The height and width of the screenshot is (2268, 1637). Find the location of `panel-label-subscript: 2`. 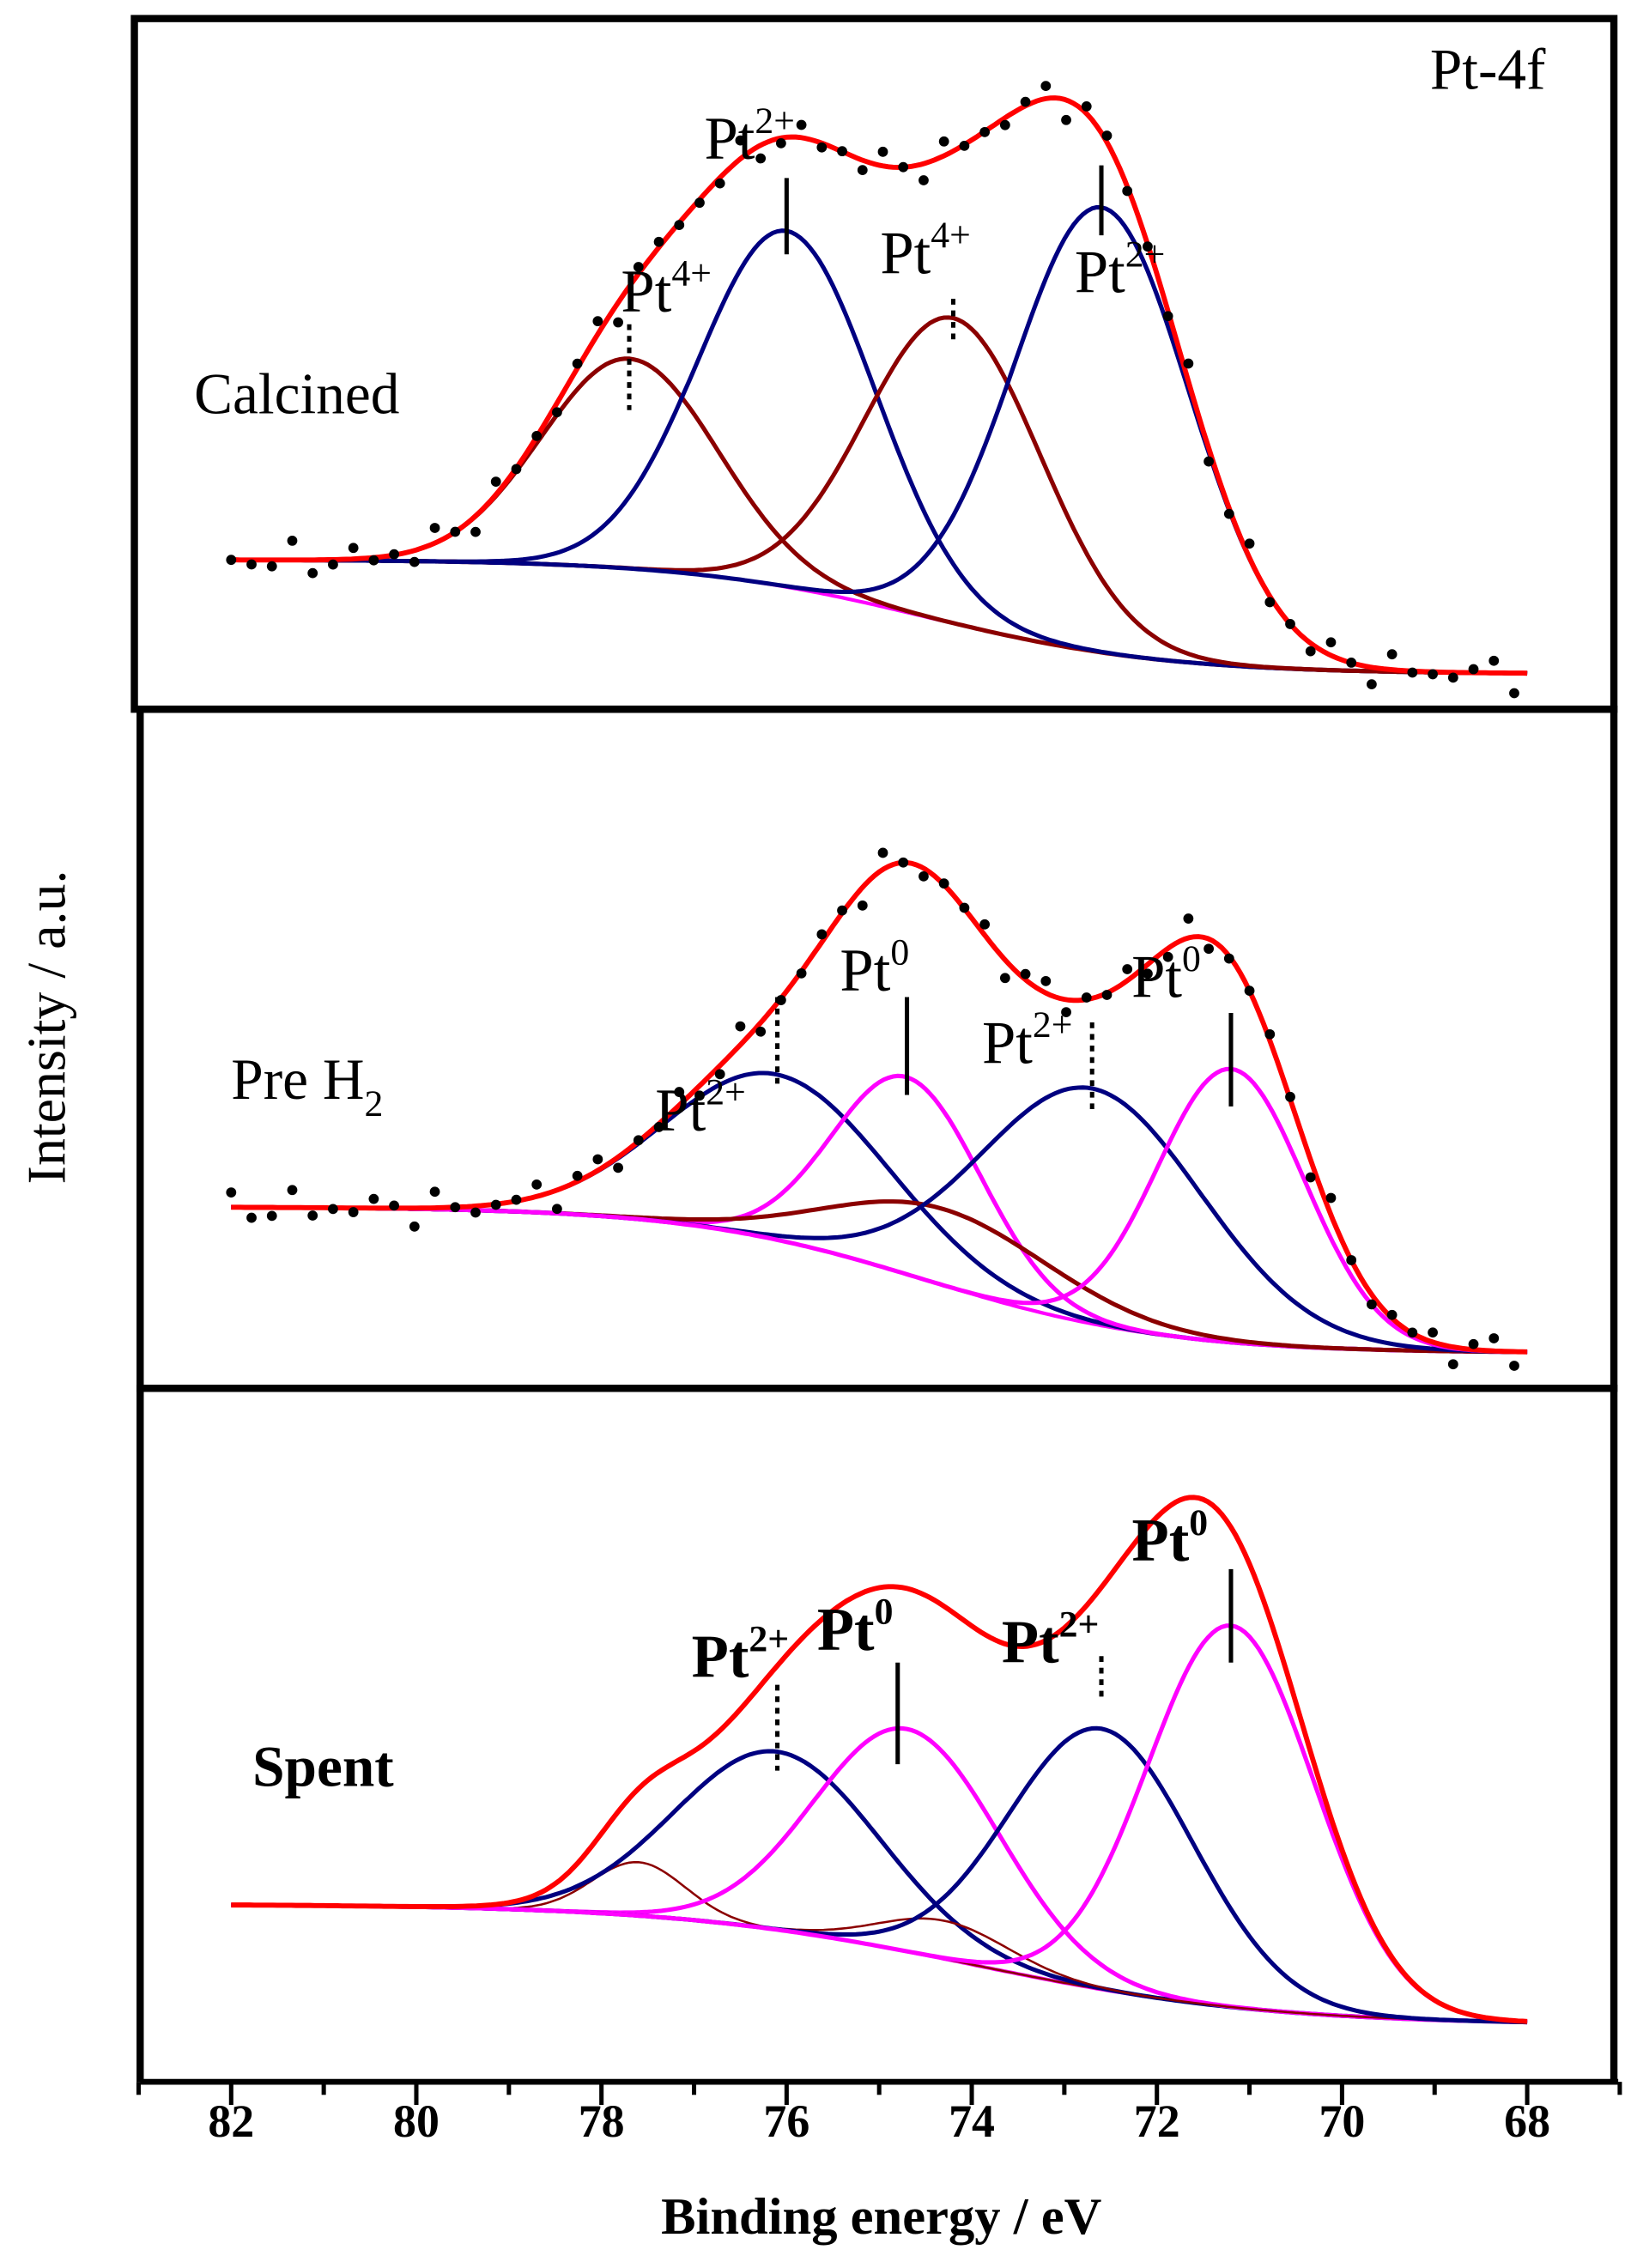

panel-label-subscript: 2 is located at coordinates (373, 1104).